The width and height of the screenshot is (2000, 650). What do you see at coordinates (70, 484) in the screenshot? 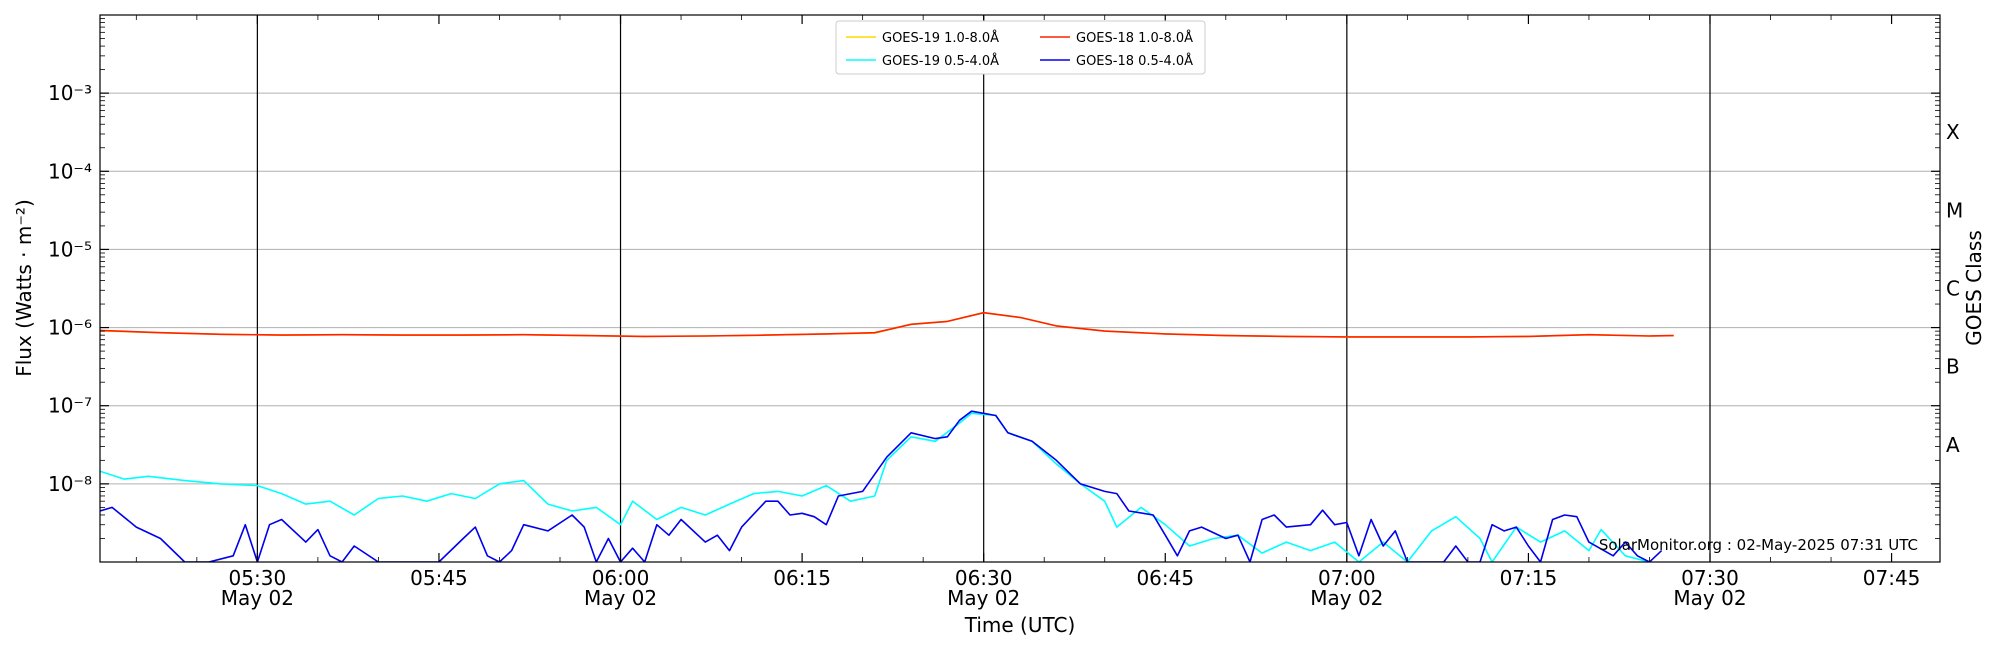
I see `y-tick-label: 10⁻⁸` at bounding box center [70, 484].